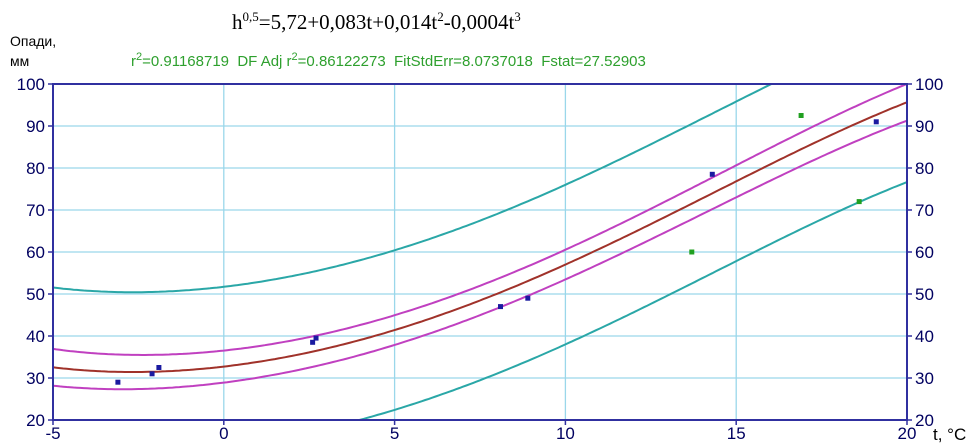  What do you see at coordinates (52, 433) in the screenshot?
I see `x-tick-label-0: -5` at bounding box center [52, 433].